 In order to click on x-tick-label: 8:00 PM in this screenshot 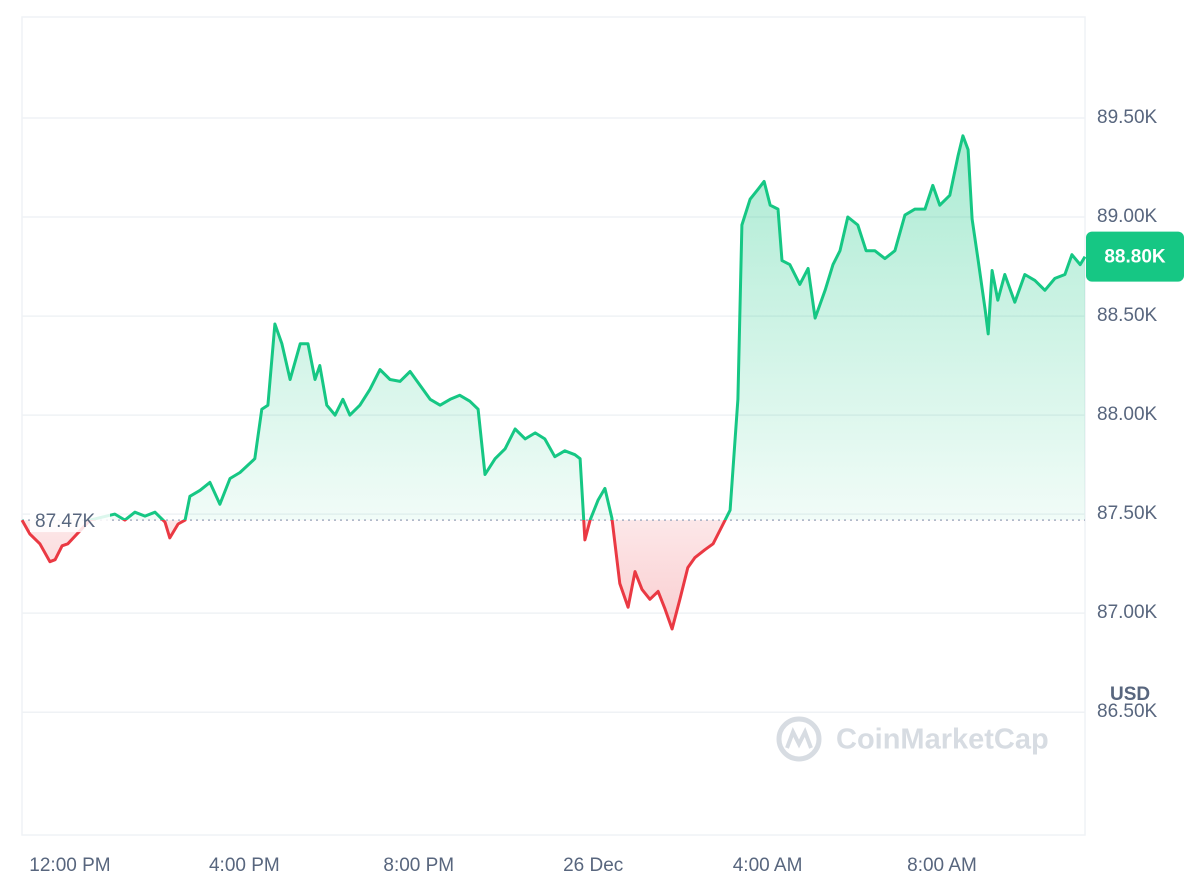, I will do `click(418, 865)`.